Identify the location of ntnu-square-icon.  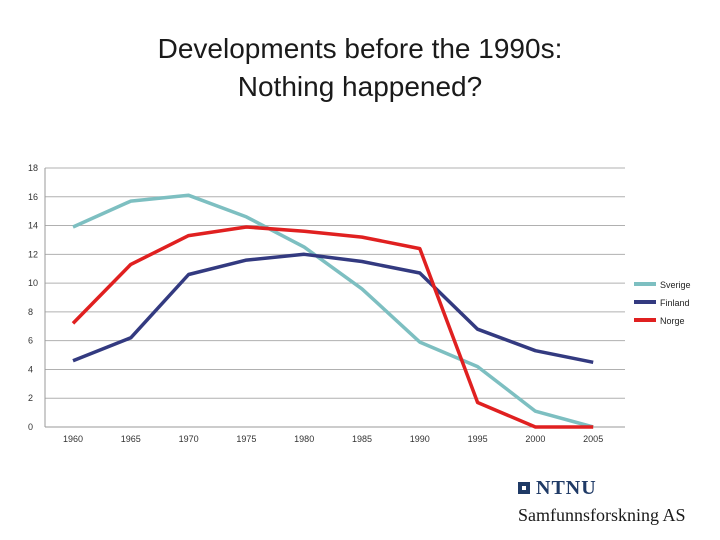
(524, 488).